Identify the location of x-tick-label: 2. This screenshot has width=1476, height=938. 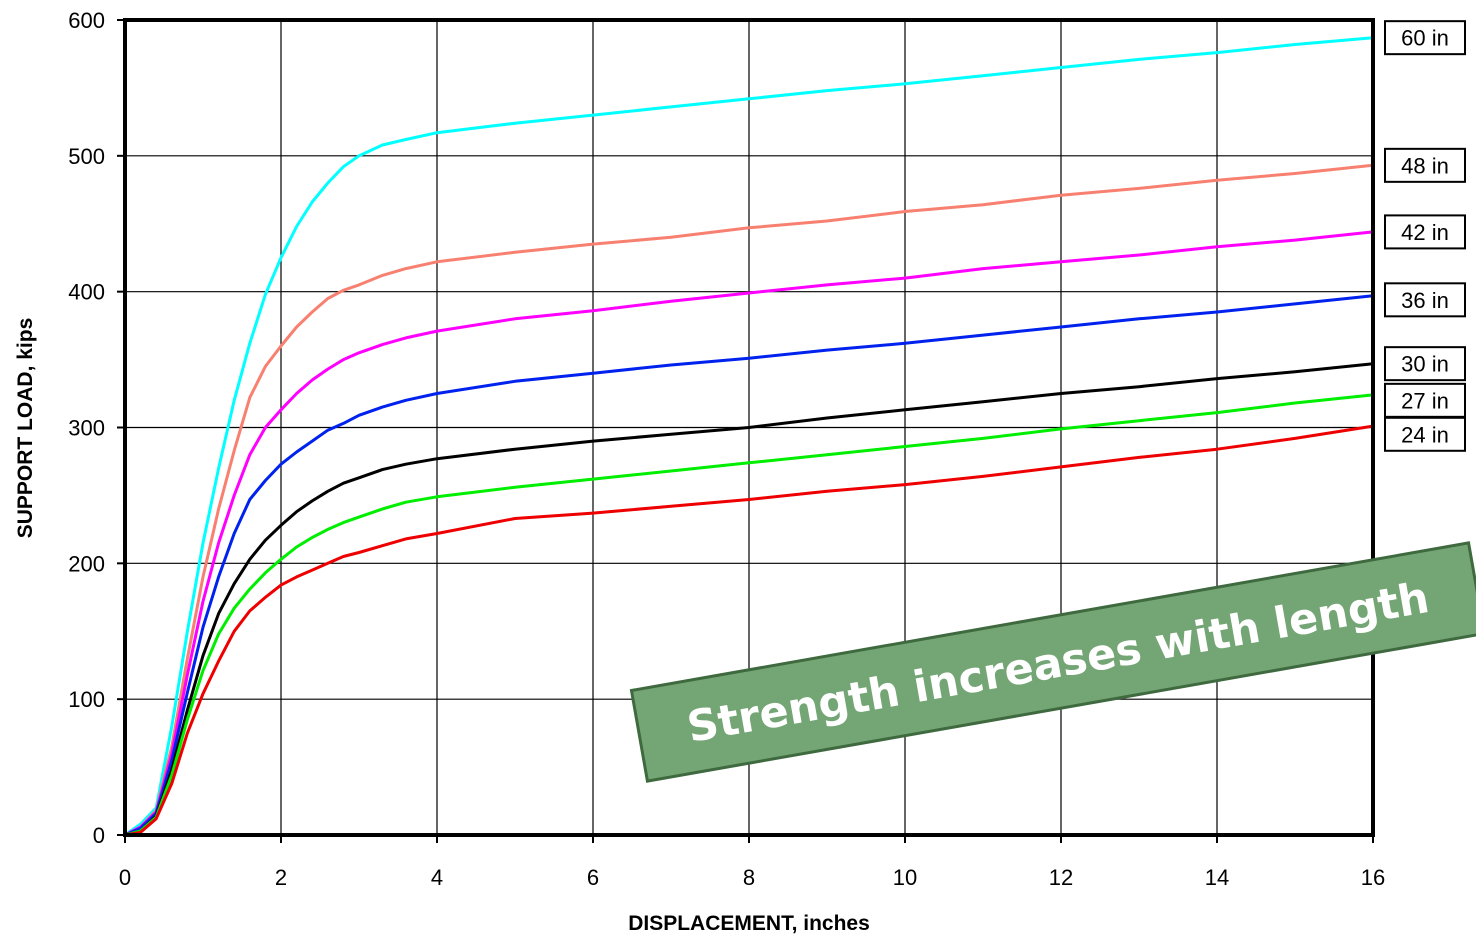
(281, 877).